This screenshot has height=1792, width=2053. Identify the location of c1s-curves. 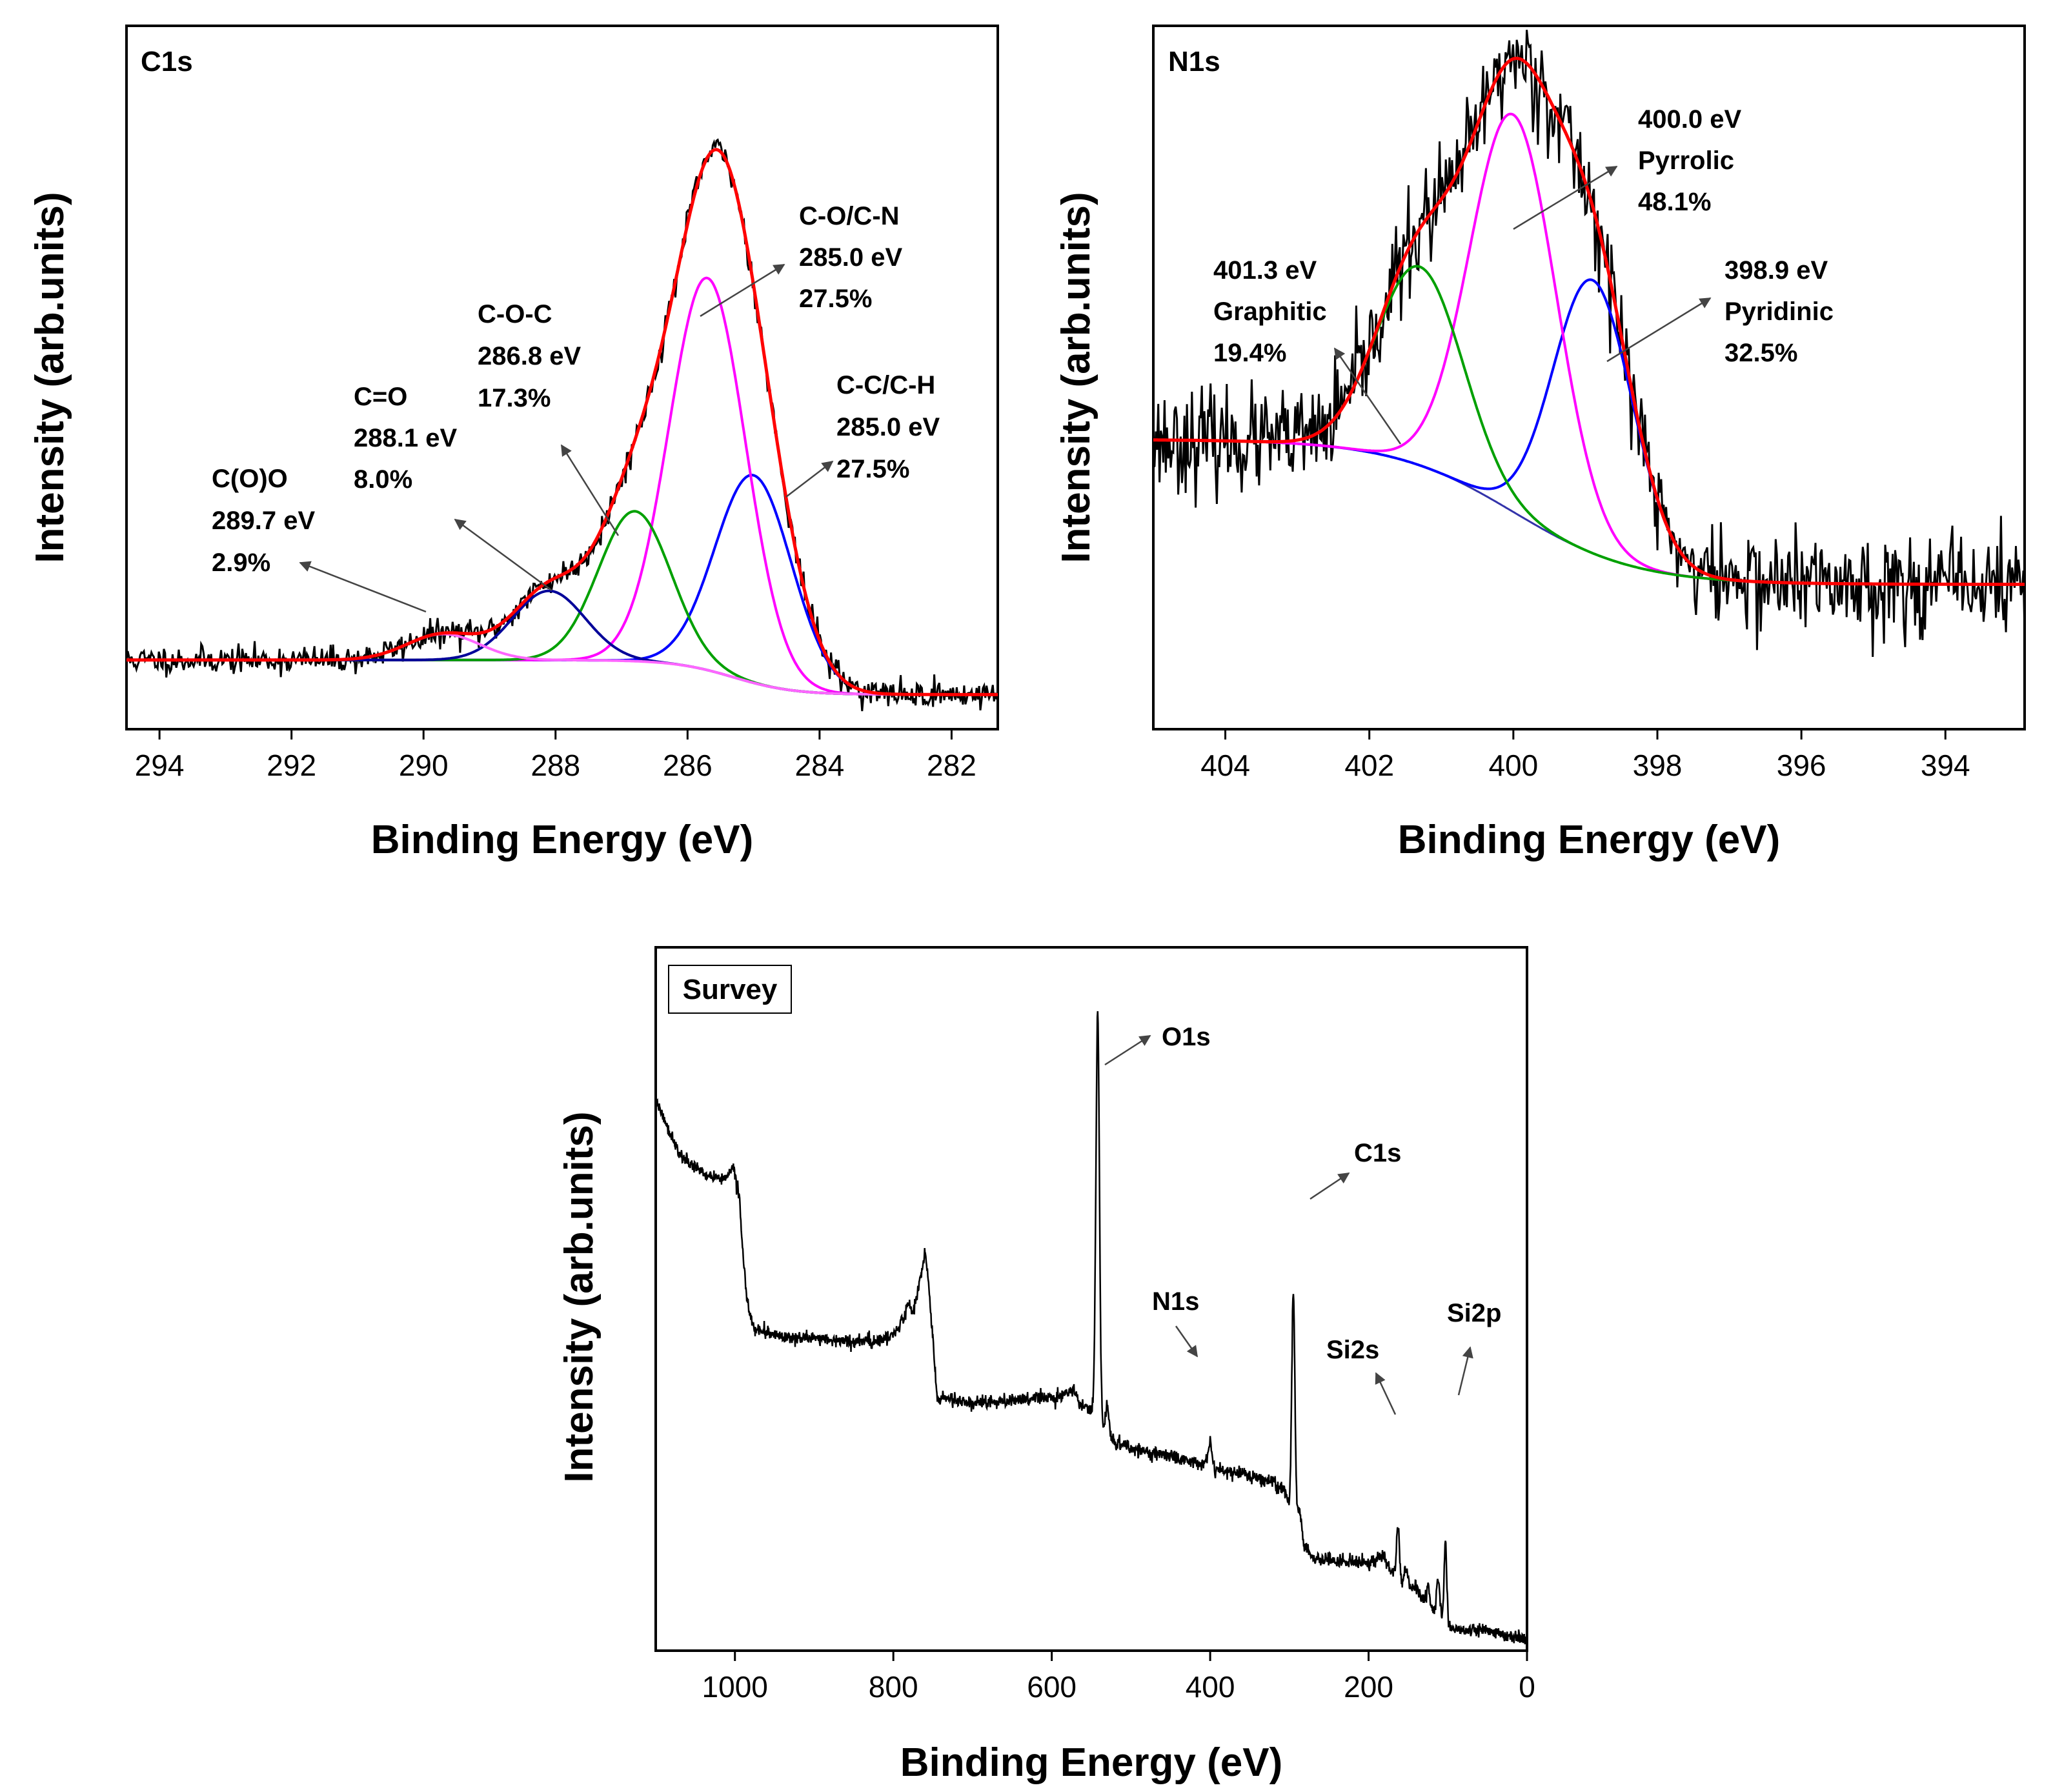
(562, 425).